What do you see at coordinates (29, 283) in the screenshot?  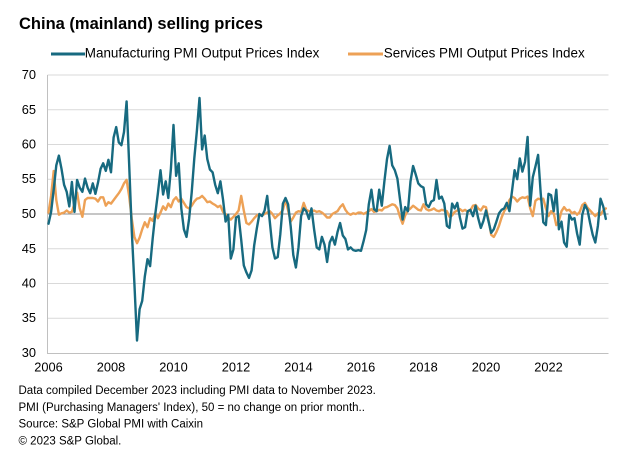 I see `svg-text: 40` at bounding box center [29, 283].